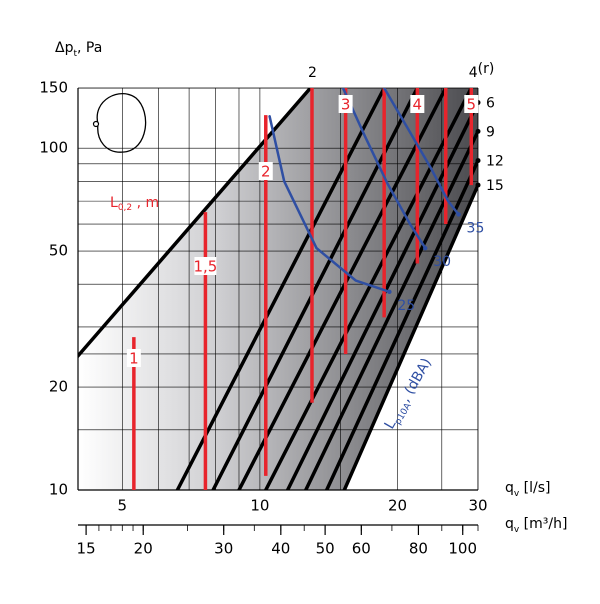 This screenshot has height=604, width=600. What do you see at coordinates (495, 162) in the screenshot?
I see `damper-label: 12` at bounding box center [495, 162].